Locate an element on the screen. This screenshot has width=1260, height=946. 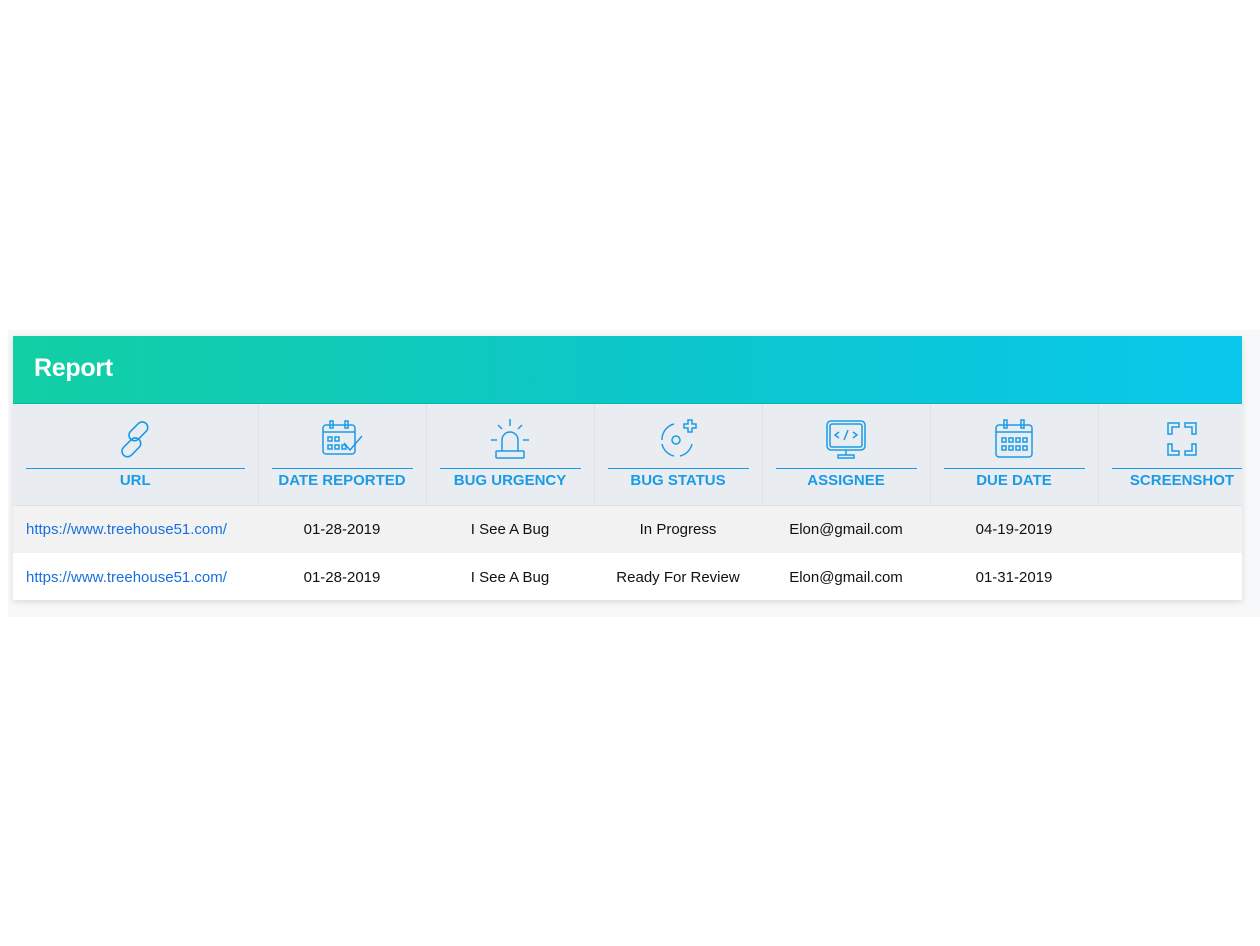
column-label: SCREENSHOT is located at coordinates (1182, 480).